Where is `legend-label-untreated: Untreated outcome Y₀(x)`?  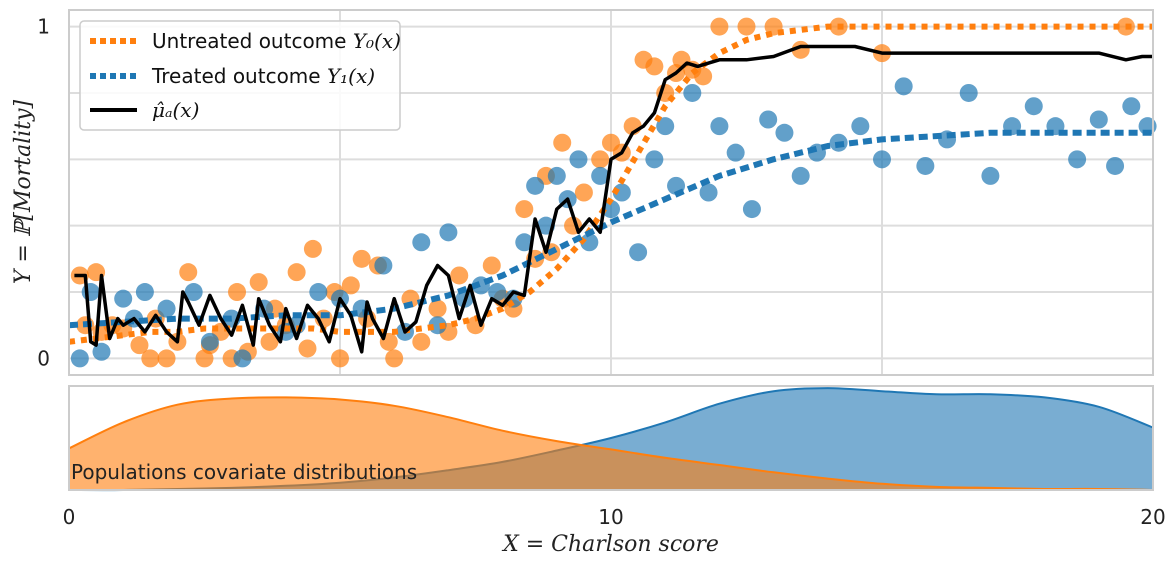
legend-label-untreated: Untreated outcome Y₀(x) is located at coordinates (276, 41).